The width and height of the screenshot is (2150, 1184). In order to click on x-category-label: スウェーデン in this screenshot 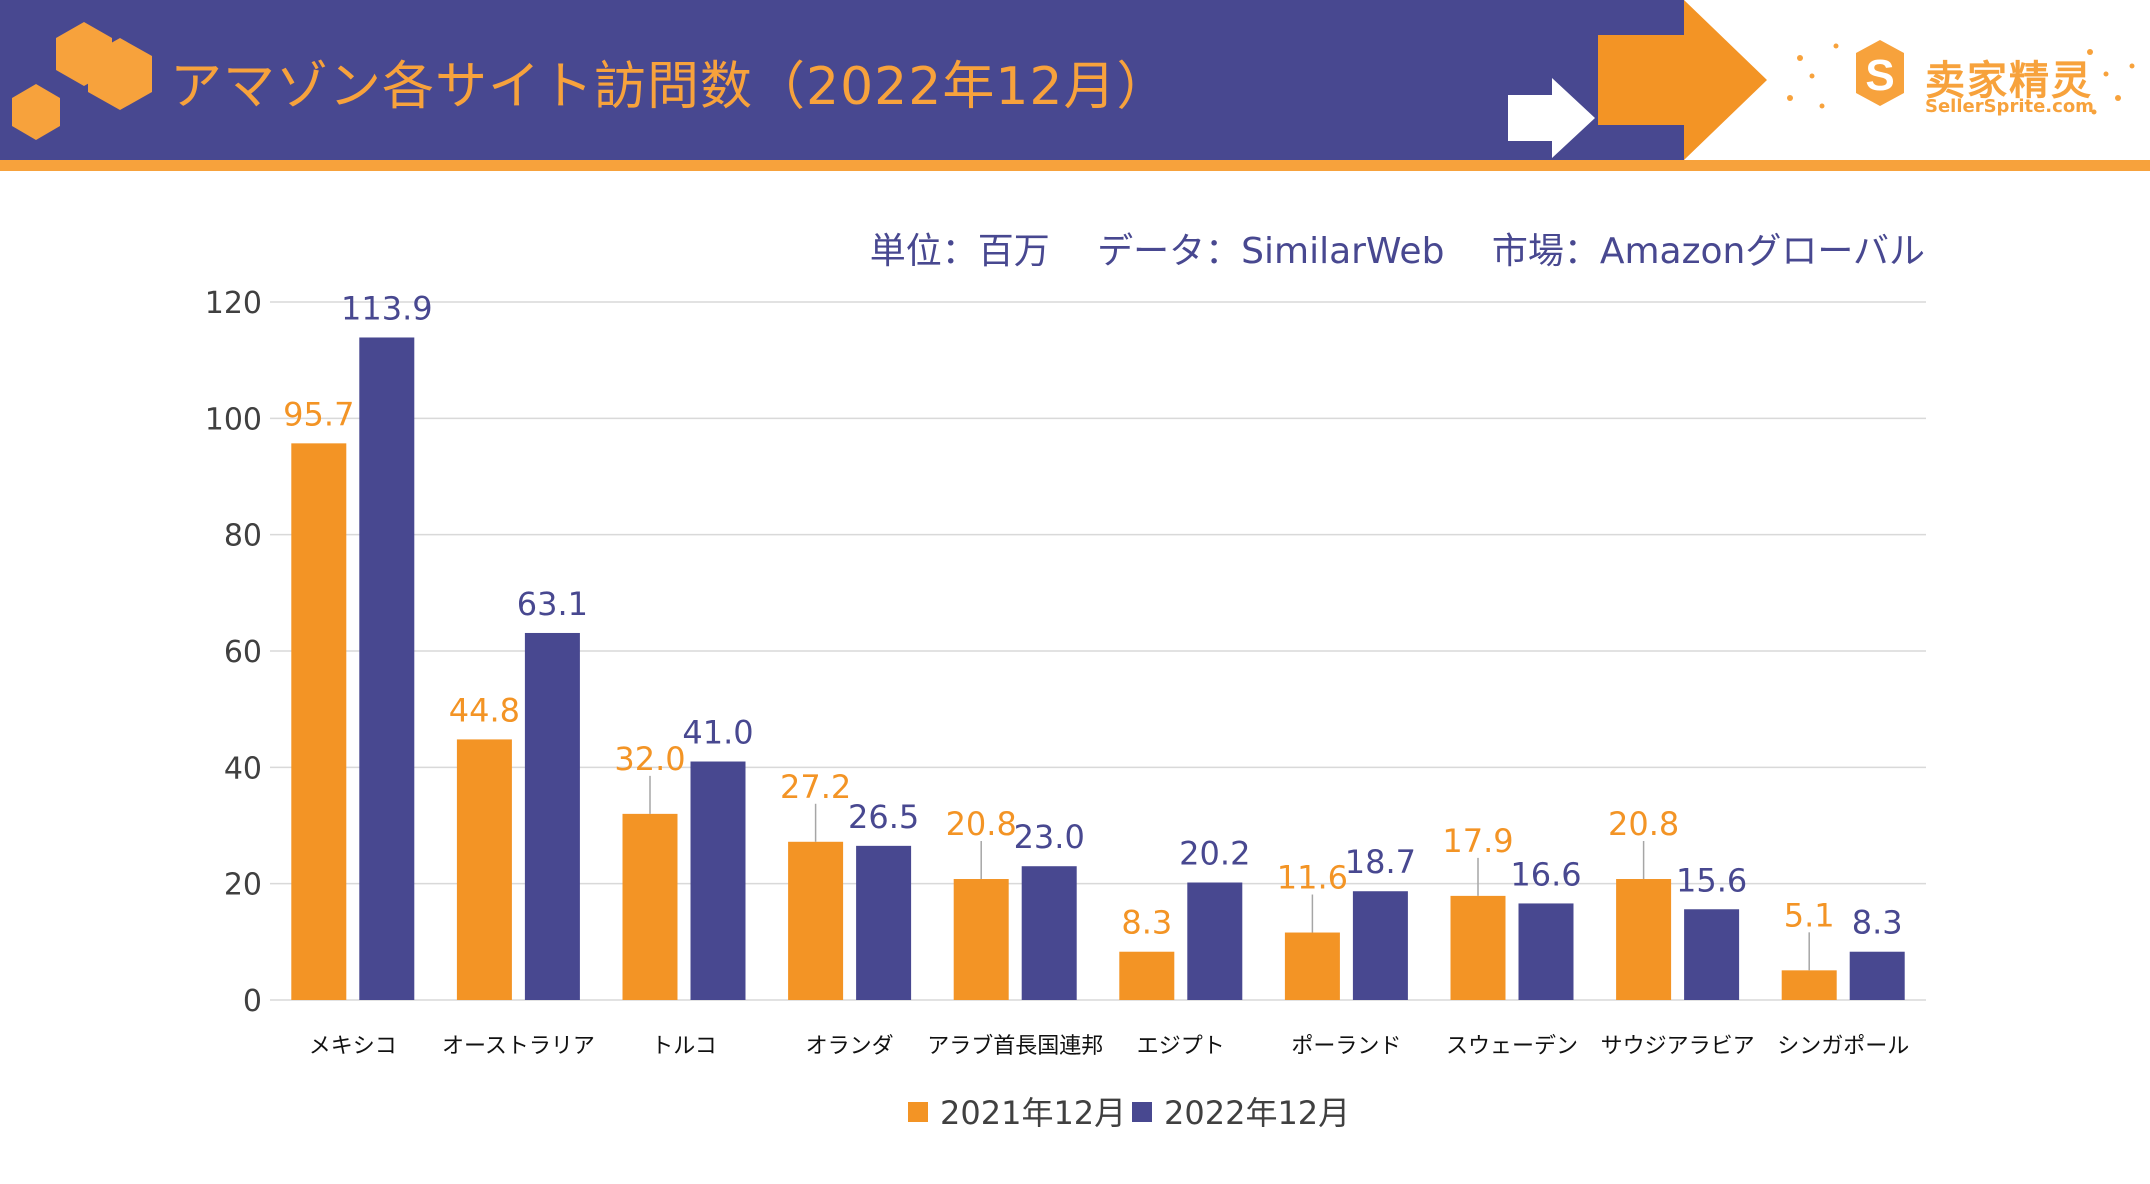, I will do `click(1512, 1046)`.